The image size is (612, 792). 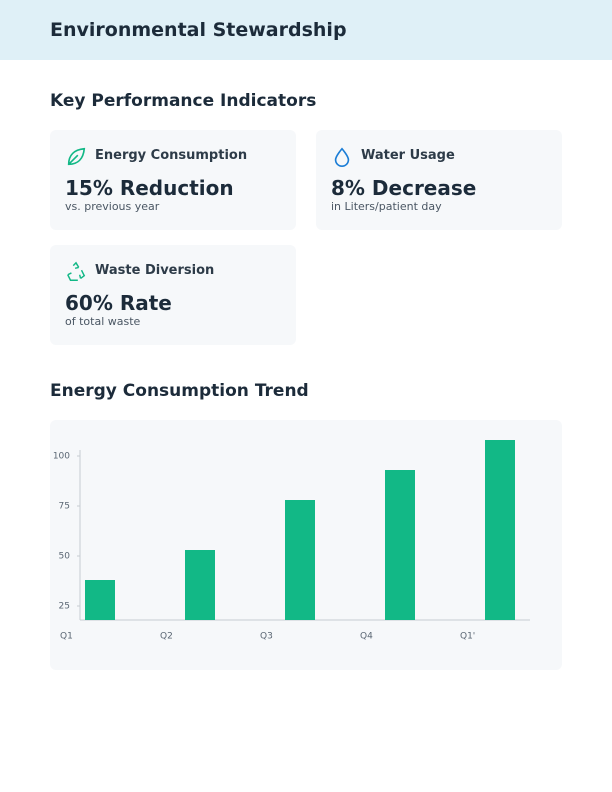 What do you see at coordinates (386, 206) in the screenshot?
I see `kpi-note: in Liters/patient day` at bounding box center [386, 206].